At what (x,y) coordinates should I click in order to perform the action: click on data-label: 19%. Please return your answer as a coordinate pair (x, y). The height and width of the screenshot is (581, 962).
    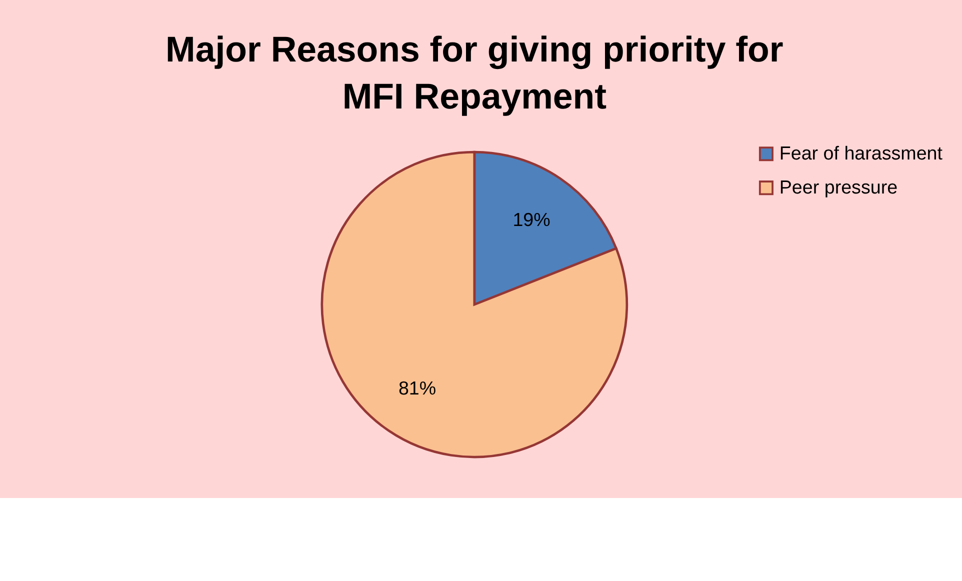
    Looking at the image, I should click on (531, 219).